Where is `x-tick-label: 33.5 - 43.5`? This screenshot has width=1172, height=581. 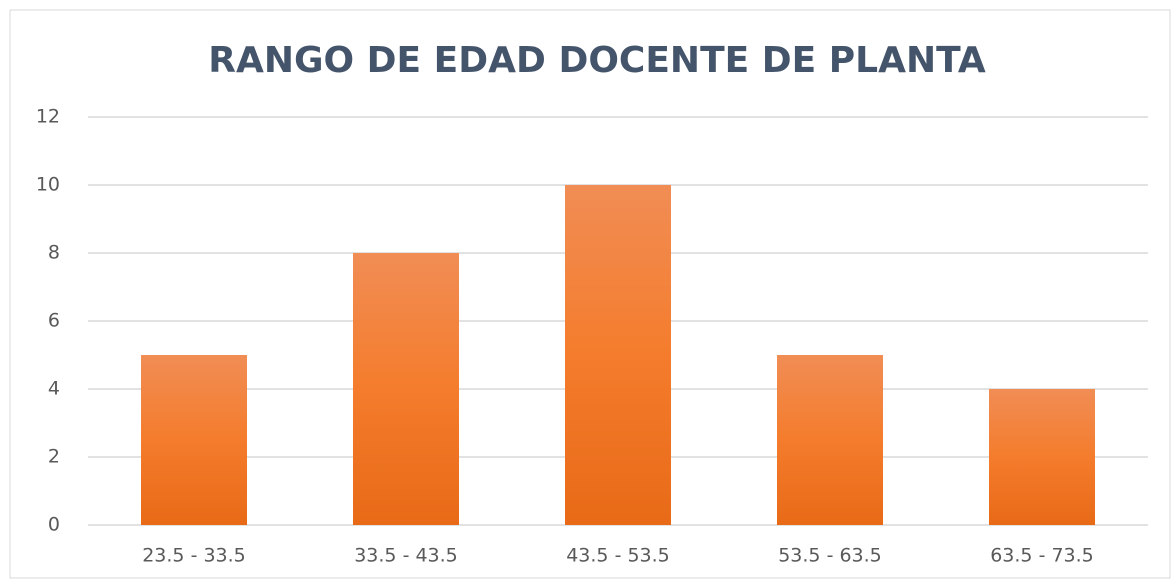
x-tick-label: 33.5 - 43.5 is located at coordinates (406, 556).